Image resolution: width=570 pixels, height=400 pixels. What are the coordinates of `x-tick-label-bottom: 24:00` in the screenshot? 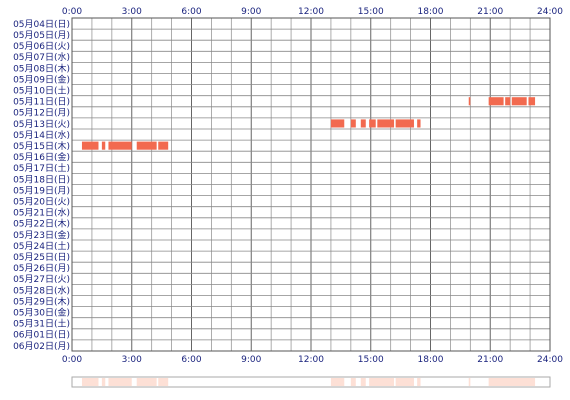 It's located at (550, 360).